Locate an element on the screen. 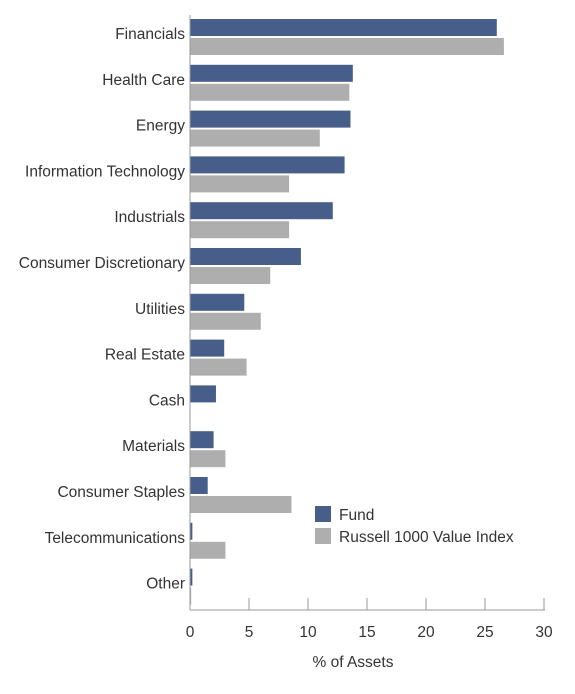 This screenshot has height=694, width=575. bar-fund-real-estate is located at coordinates (207, 348).